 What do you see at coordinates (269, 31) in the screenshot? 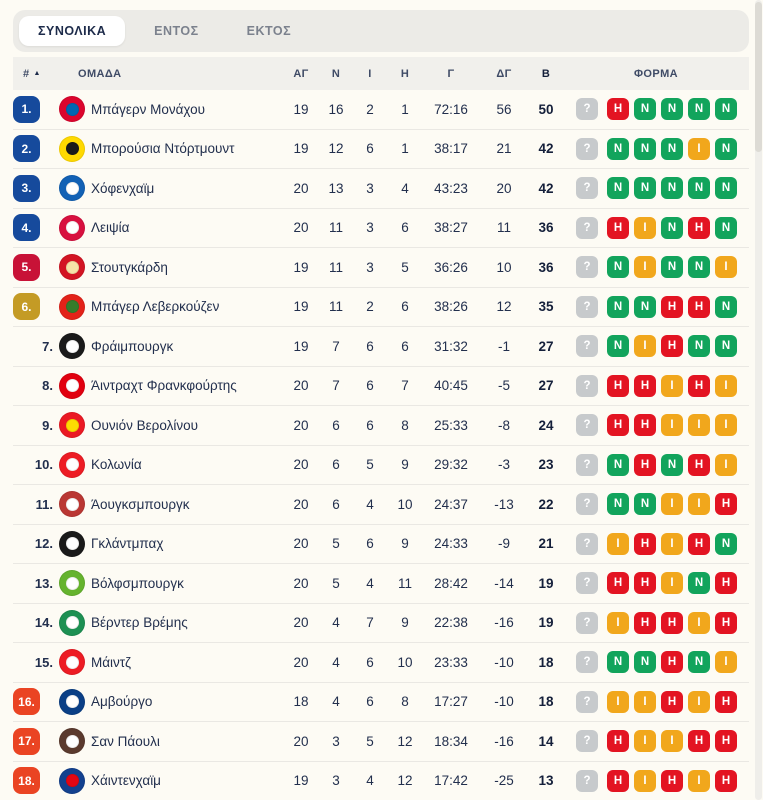
I see `tab-away: ΕΚΤΟΣ` at bounding box center [269, 31].